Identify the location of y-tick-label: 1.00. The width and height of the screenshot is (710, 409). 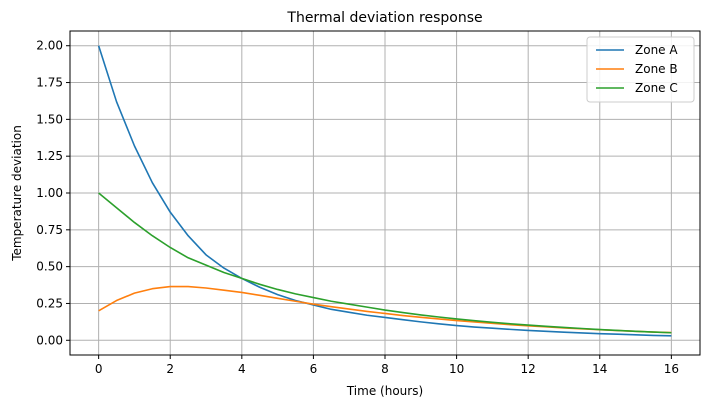
(49, 193).